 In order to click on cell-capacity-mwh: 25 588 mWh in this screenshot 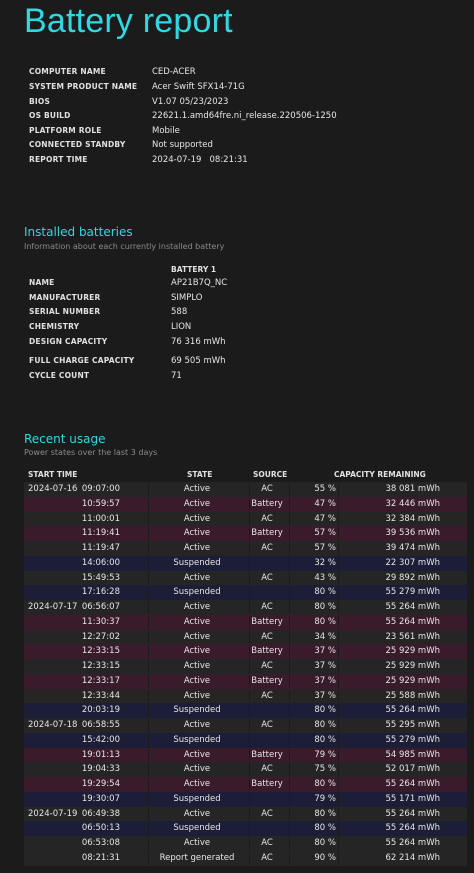, I will do `click(412, 695)`.